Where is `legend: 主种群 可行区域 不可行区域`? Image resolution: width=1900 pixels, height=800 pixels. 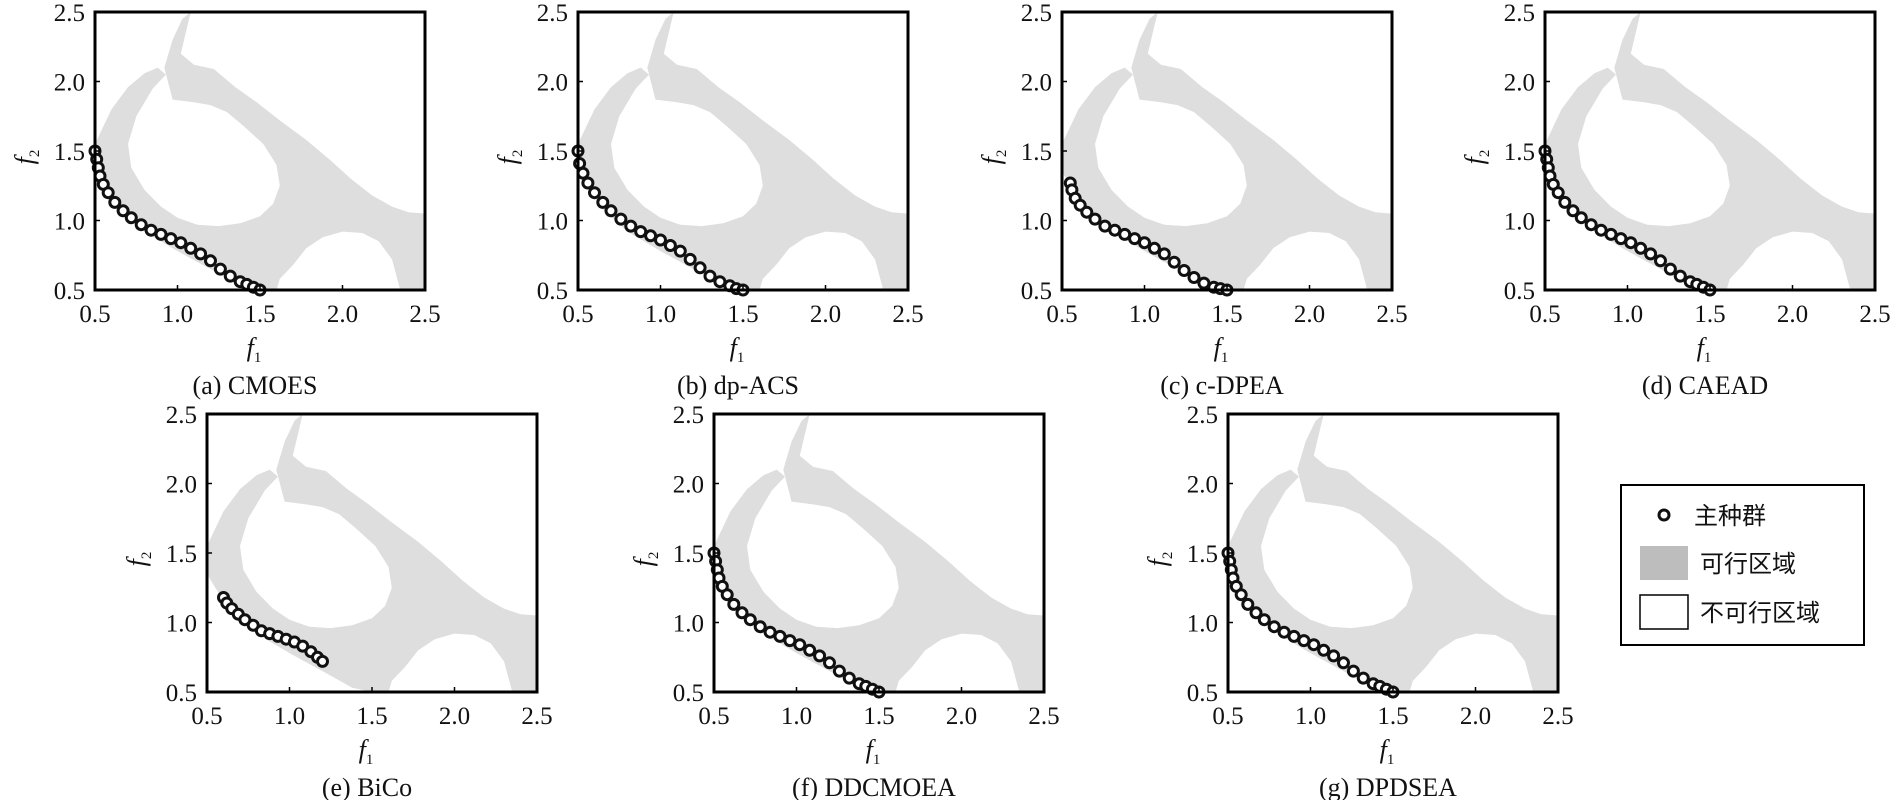
legend: 主种群 可行区域 不可行区域 is located at coordinates (1742, 565).